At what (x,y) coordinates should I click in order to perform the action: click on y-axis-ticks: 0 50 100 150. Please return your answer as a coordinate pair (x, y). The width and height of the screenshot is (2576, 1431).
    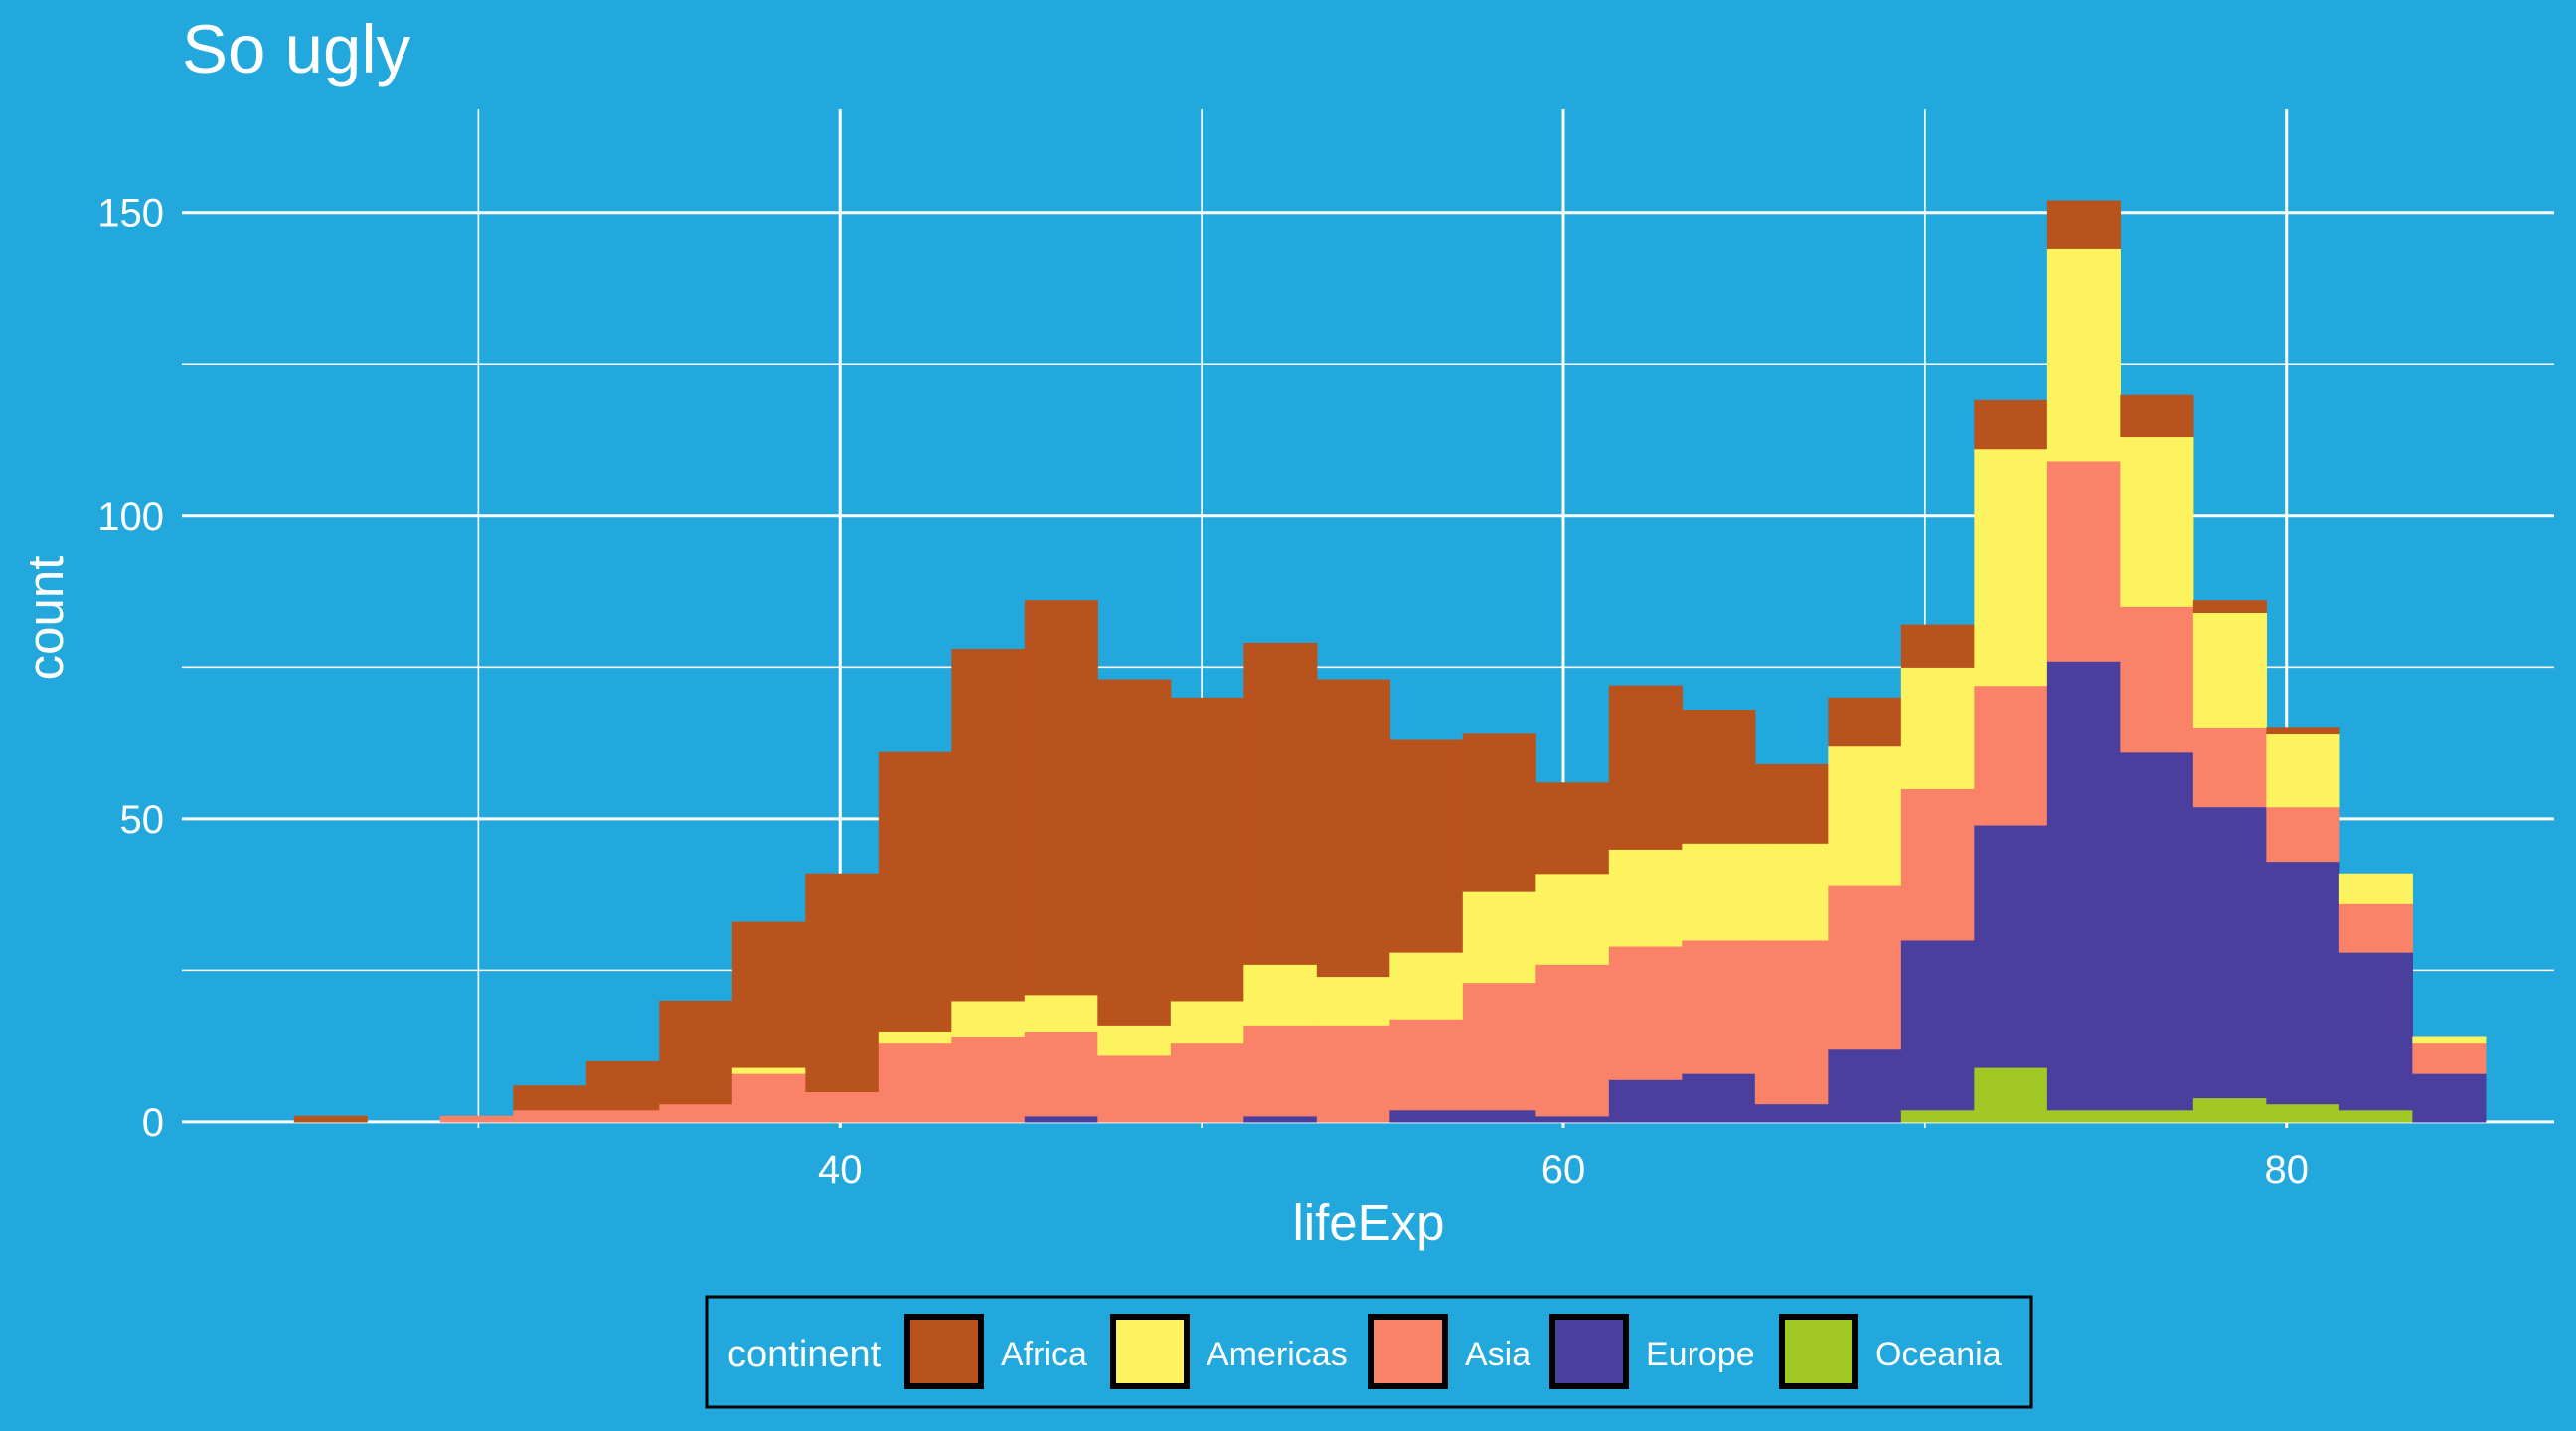
    Looking at the image, I should click on (130, 668).